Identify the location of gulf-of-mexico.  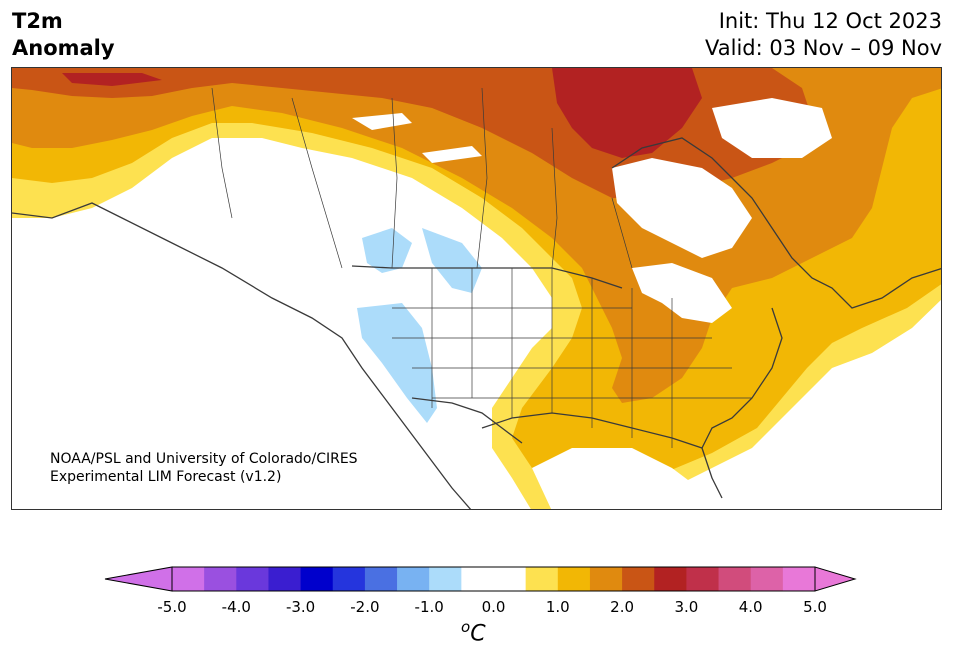
(622, 478).